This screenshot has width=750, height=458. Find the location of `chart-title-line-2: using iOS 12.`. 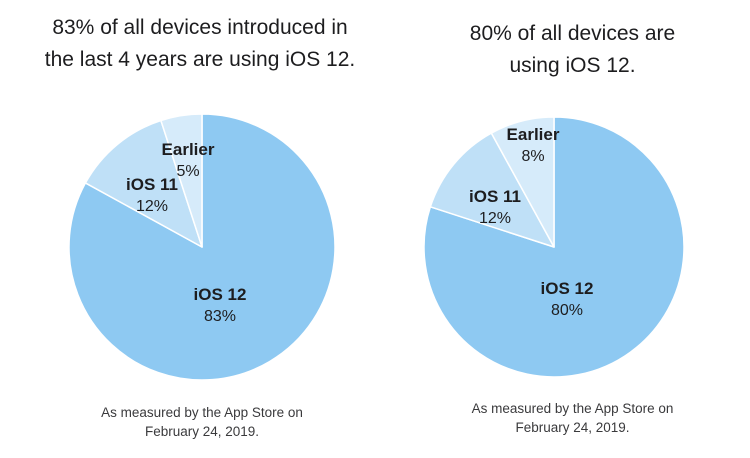

chart-title-line-2: using iOS 12. is located at coordinates (572, 65).